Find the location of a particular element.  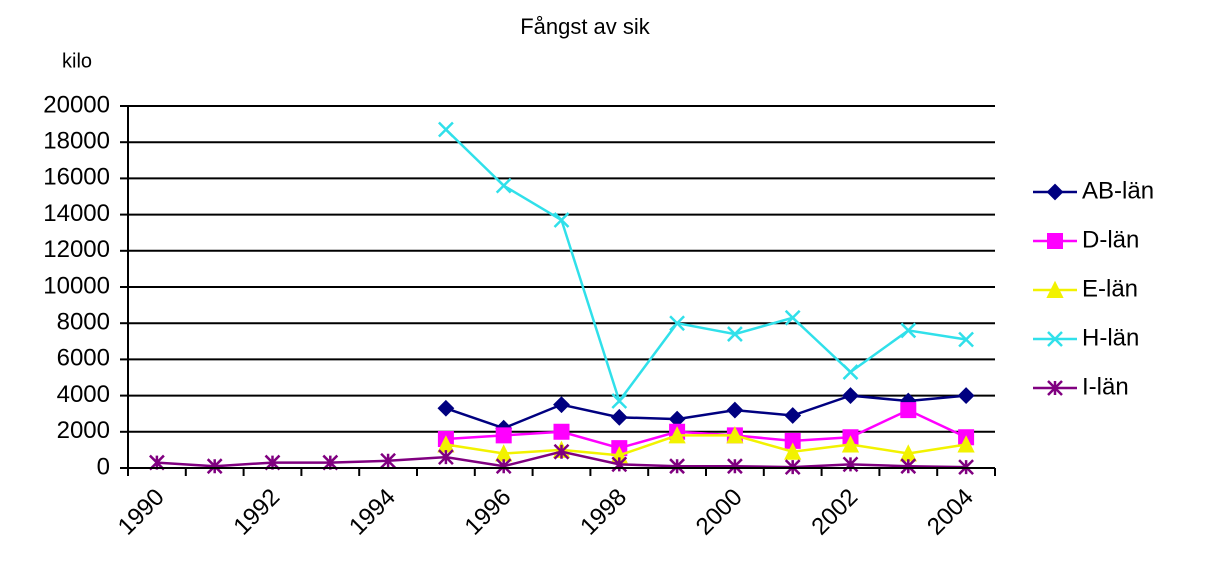

x-tick-label: 2000 is located at coordinates (719, 512).